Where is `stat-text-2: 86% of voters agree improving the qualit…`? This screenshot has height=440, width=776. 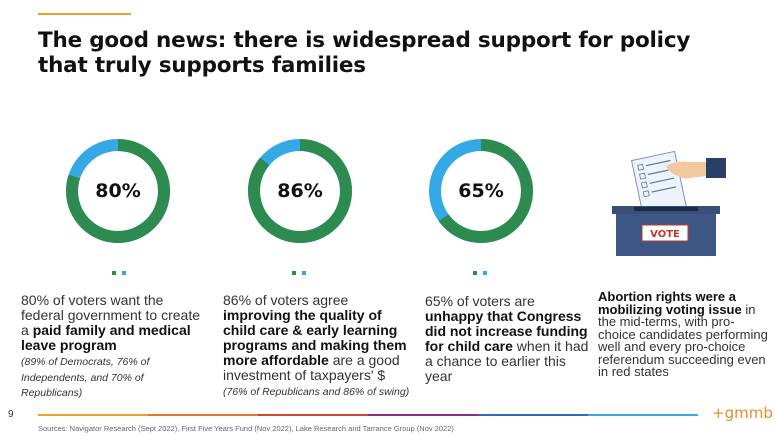
stat-text-2: 86% of voters agree improving the qualit… is located at coordinates (318, 346).